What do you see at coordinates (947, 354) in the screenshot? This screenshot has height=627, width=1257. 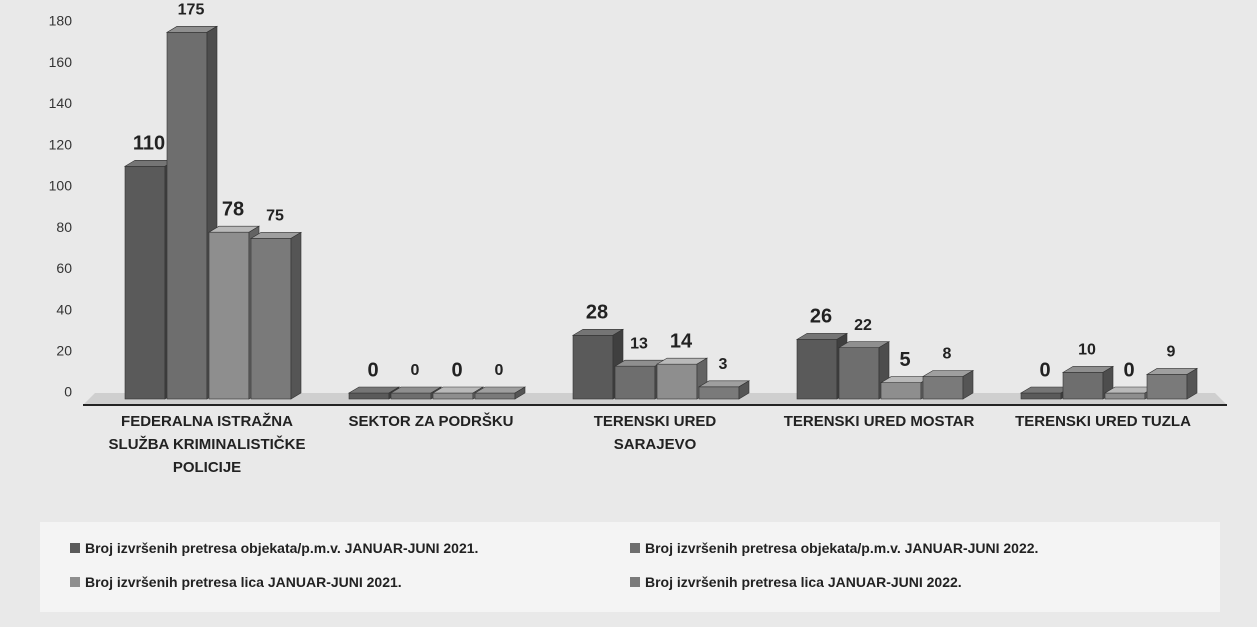 I see `data-label: 8` at bounding box center [947, 354].